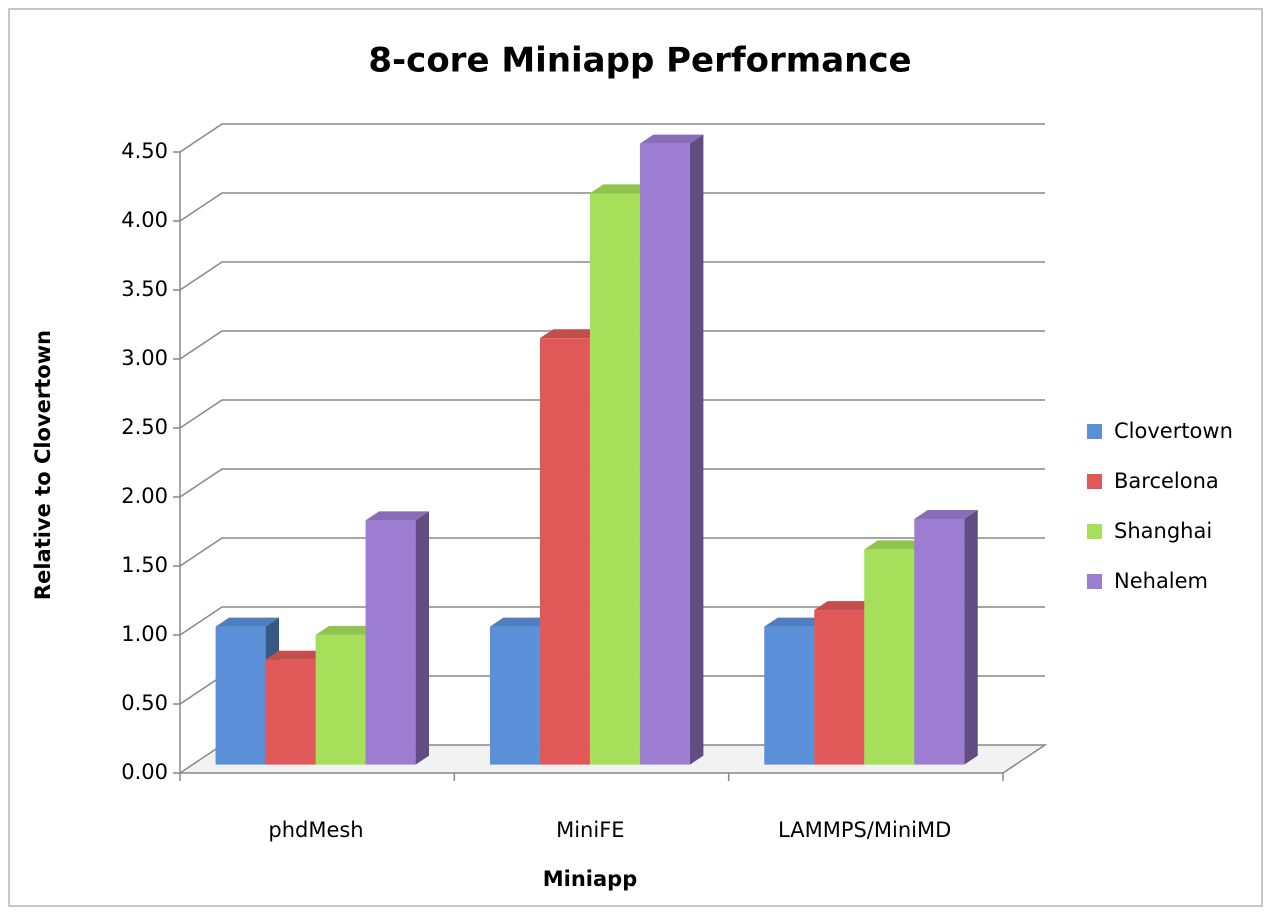 Image resolution: width=1271 pixels, height=915 pixels. I want to click on x-tick-label: phdMesh, so click(315, 830).